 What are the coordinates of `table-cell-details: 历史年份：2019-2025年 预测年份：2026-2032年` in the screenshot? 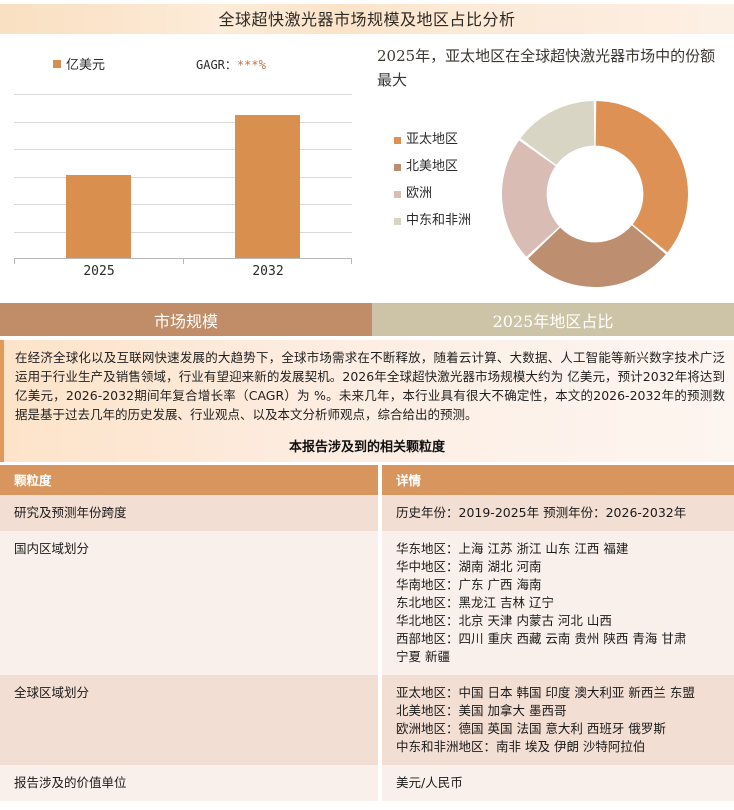 It's located at (558, 513).